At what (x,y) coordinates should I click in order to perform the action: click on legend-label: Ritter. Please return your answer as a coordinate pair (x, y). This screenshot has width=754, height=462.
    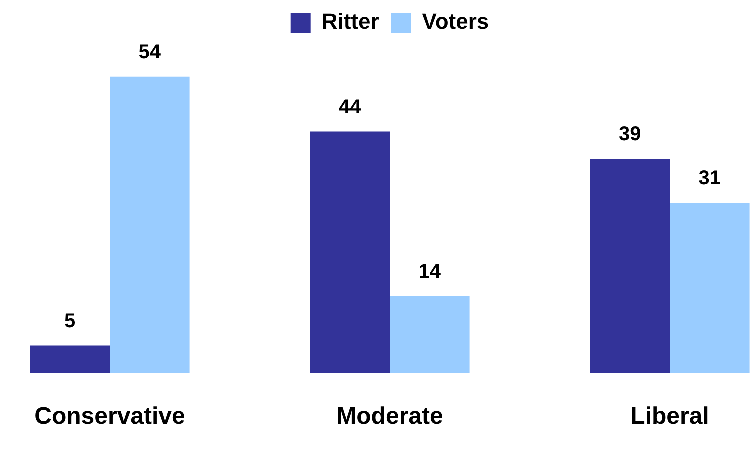
    Looking at the image, I should click on (351, 21).